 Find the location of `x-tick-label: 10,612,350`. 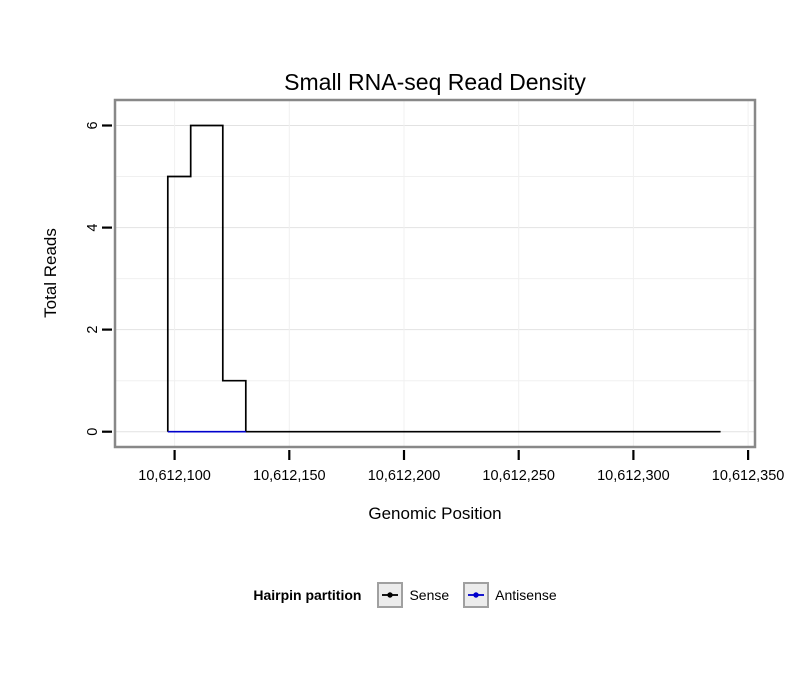

x-tick-label: 10,612,350 is located at coordinates (748, 476).